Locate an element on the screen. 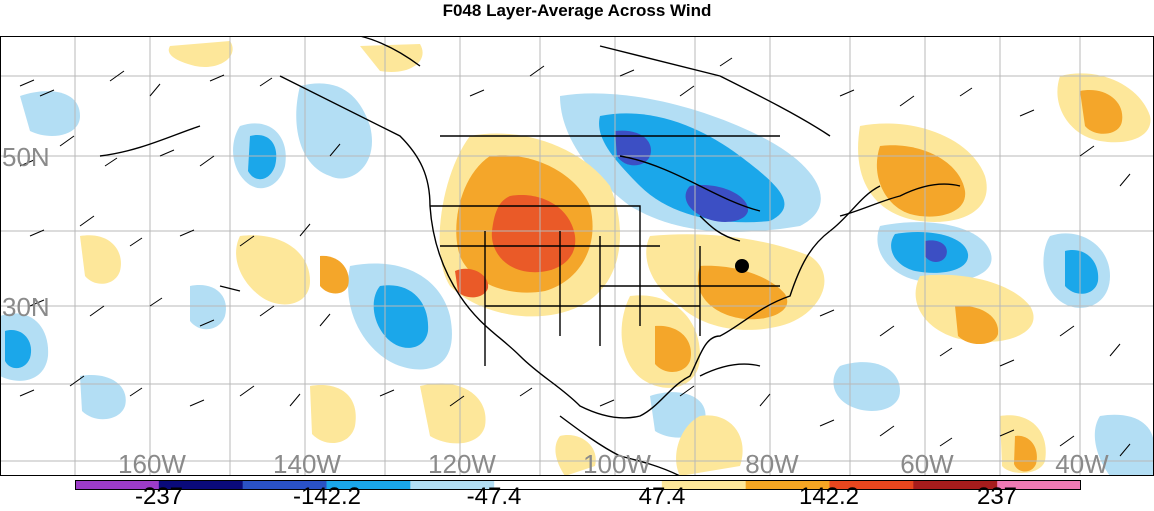 This screenshot has height=511, width=1154. colorbar is located at coordinates (578, 485).